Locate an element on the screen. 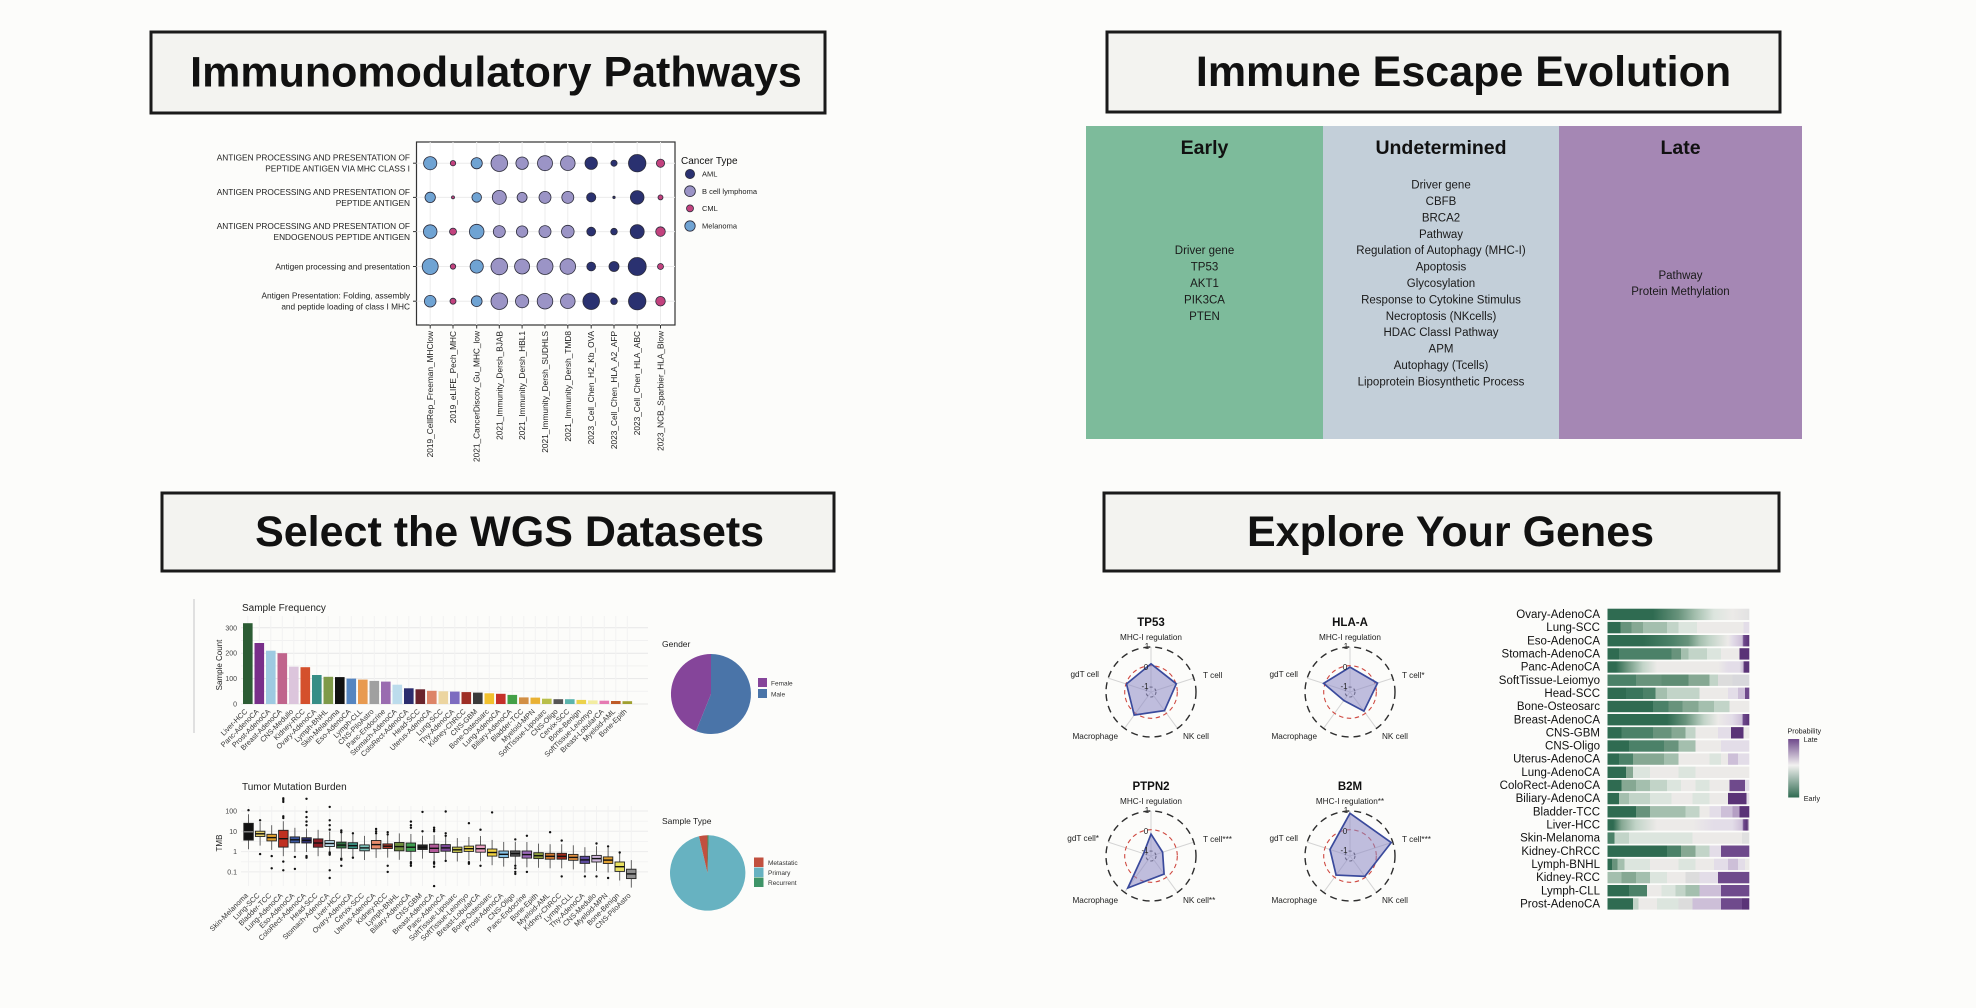  svg-text: PEPTIDE ANTIGEN is located at coordinates (373, 203).